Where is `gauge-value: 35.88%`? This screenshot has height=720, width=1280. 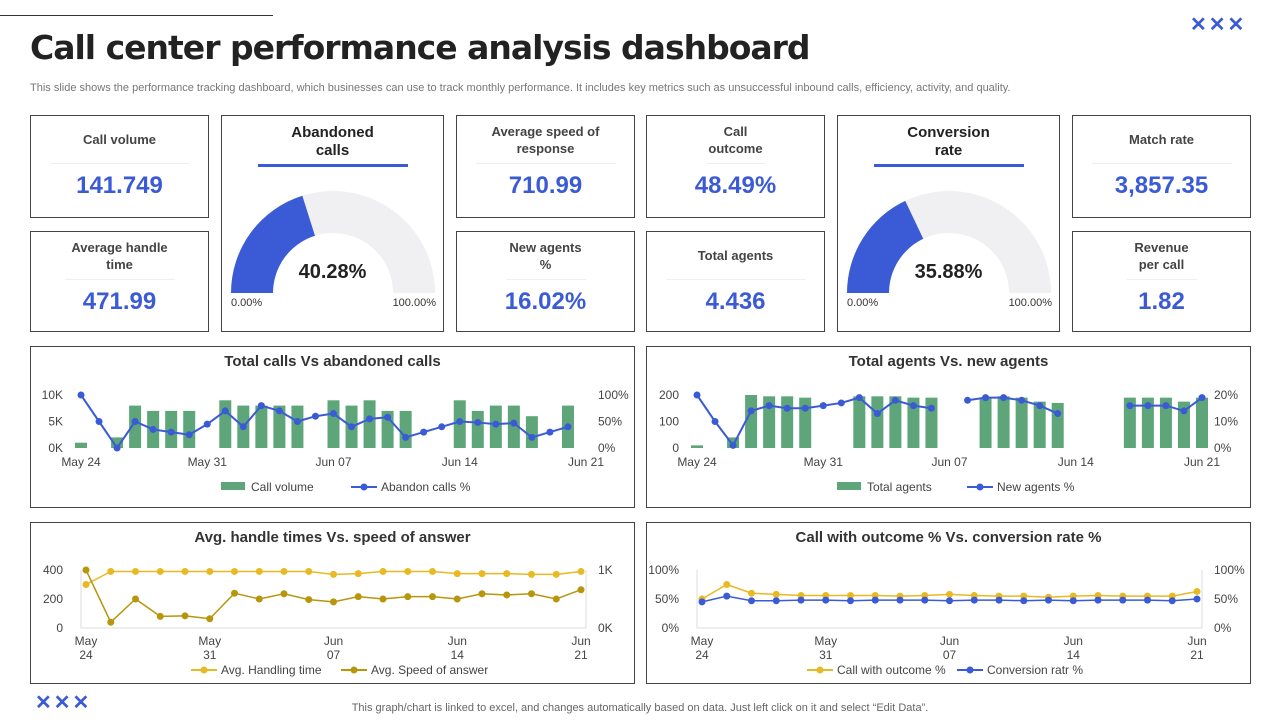
gauge-value: 35.88% is located at coordinates (948, 272).